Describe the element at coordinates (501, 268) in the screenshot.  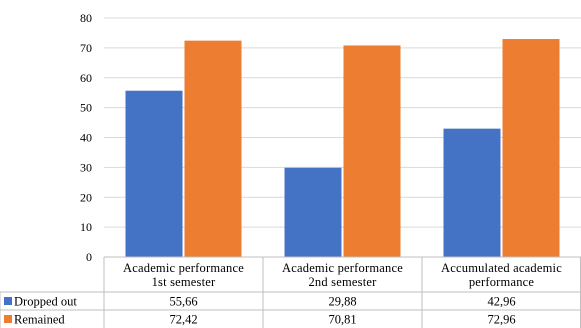
I see `category-label: Accumulated academic` at that location.